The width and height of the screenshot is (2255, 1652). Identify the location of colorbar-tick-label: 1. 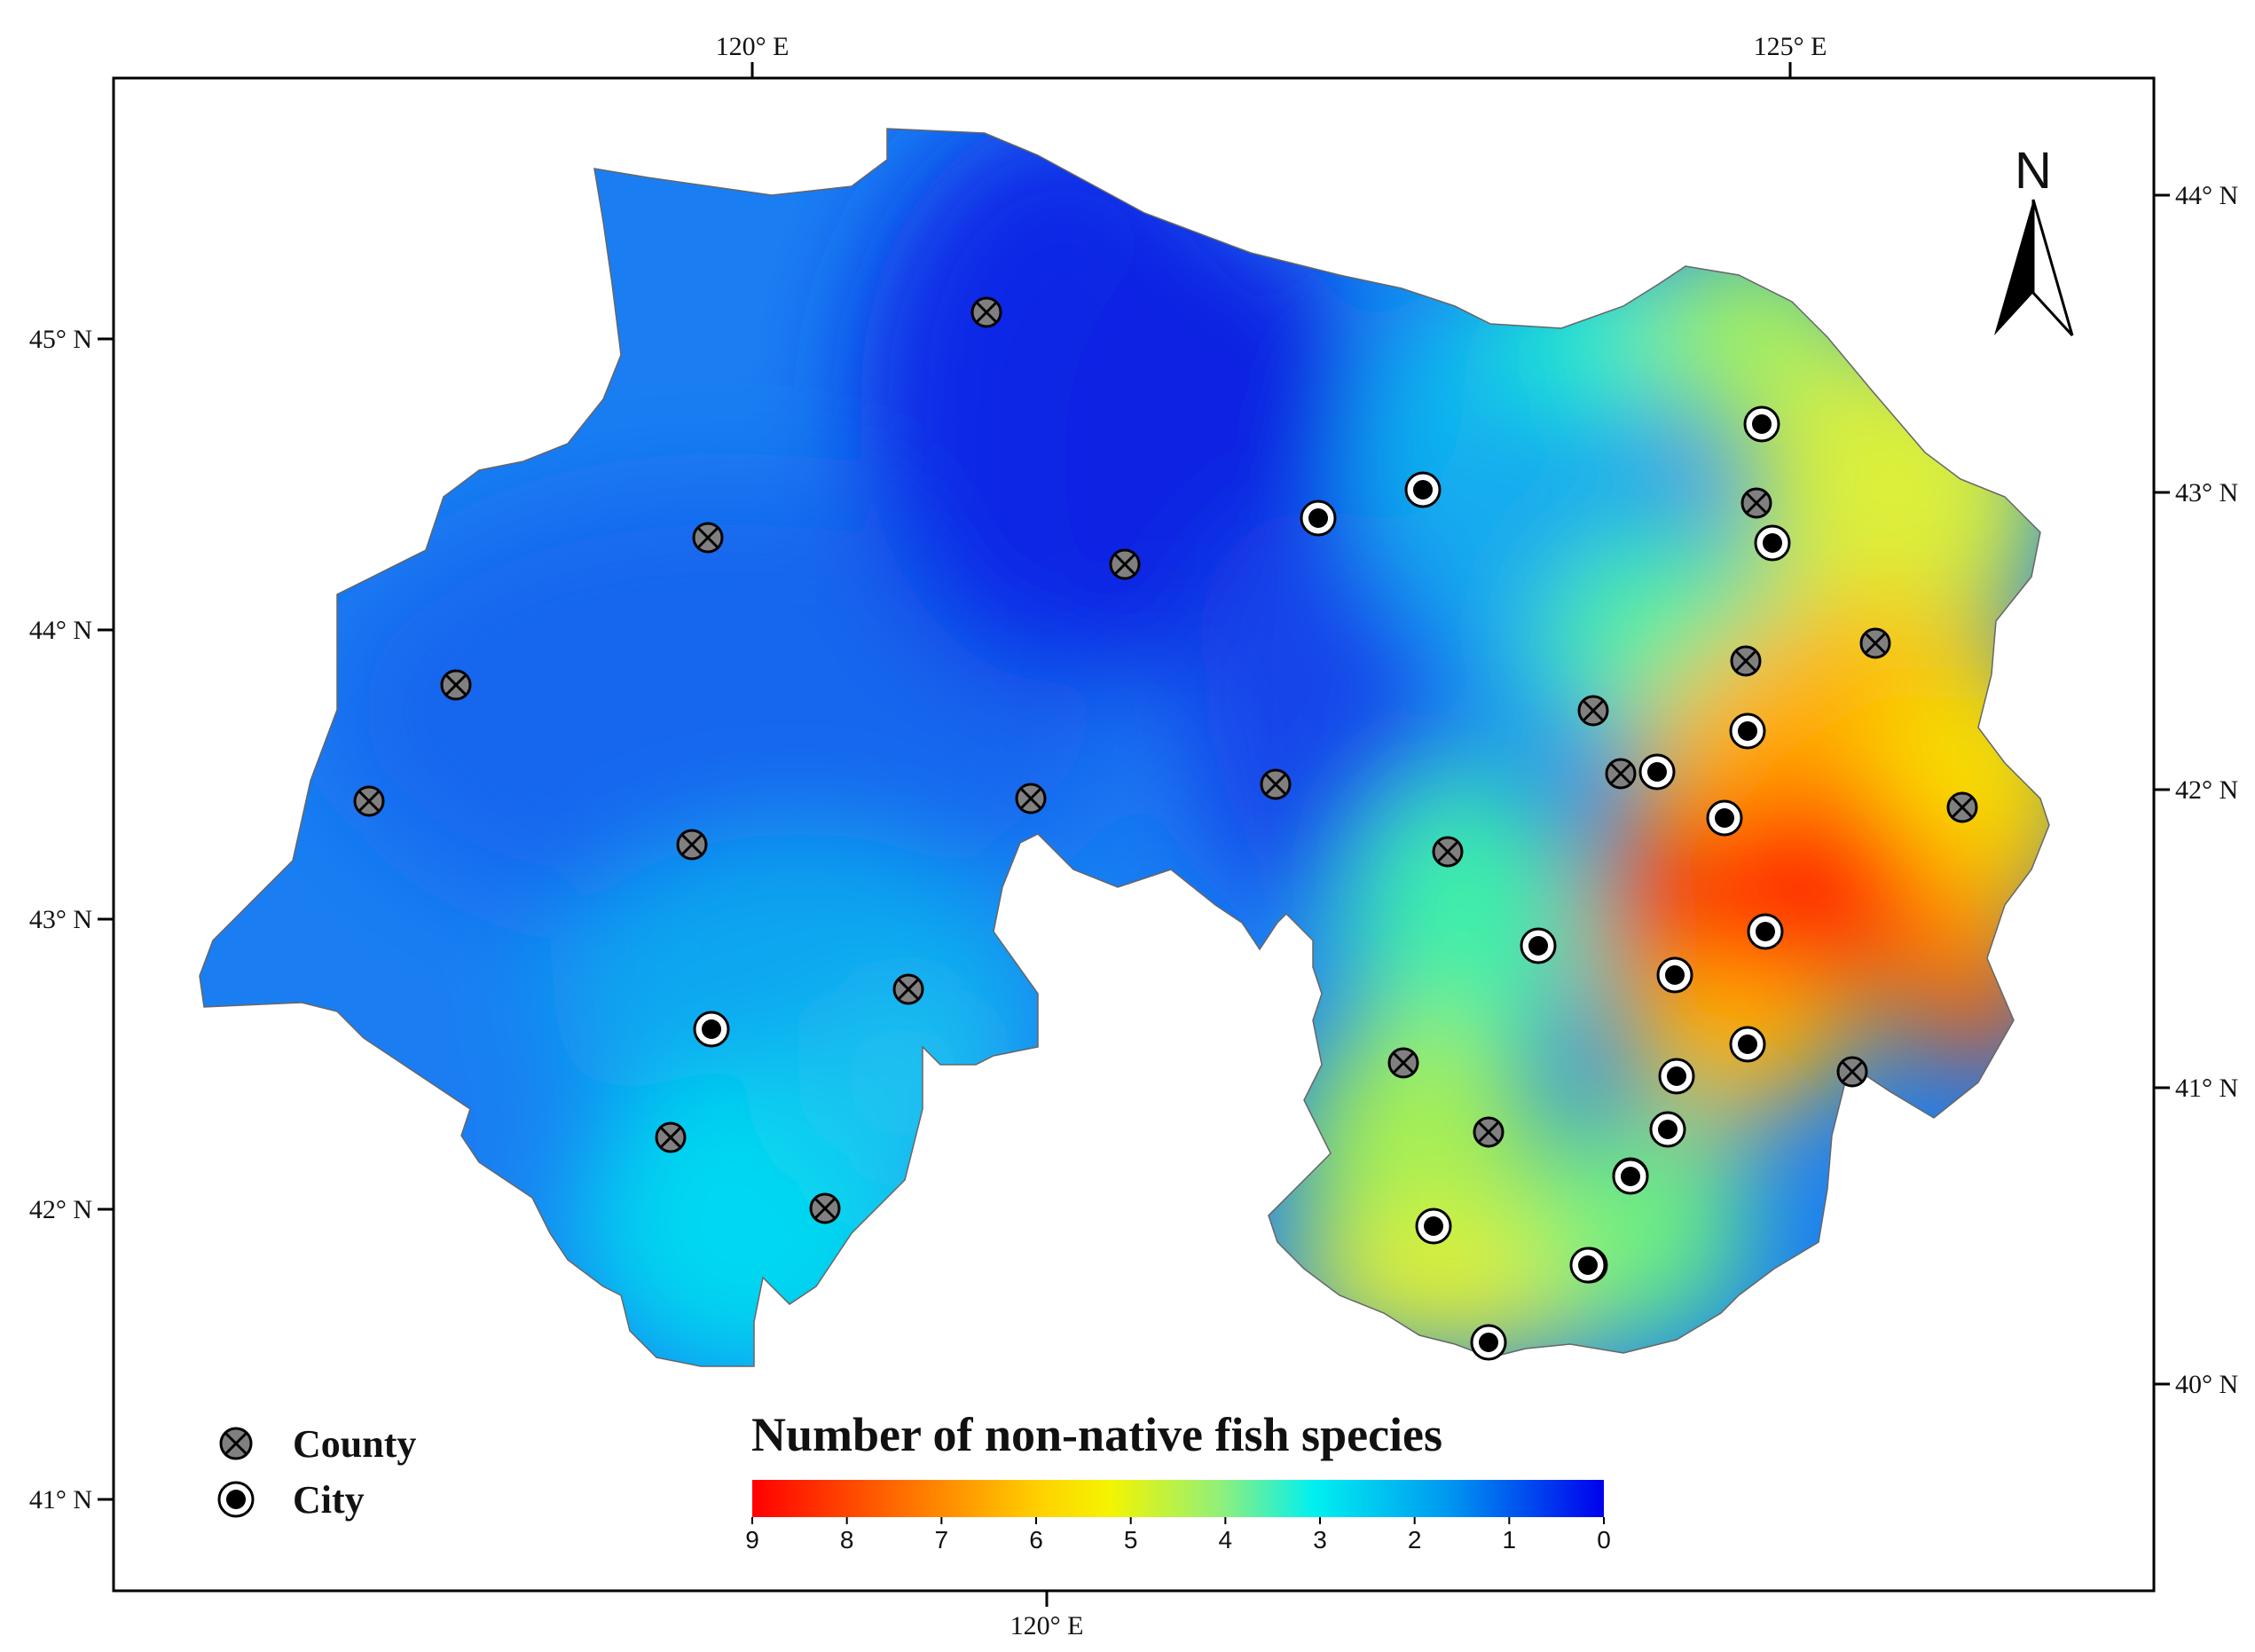
(1510, 1540).